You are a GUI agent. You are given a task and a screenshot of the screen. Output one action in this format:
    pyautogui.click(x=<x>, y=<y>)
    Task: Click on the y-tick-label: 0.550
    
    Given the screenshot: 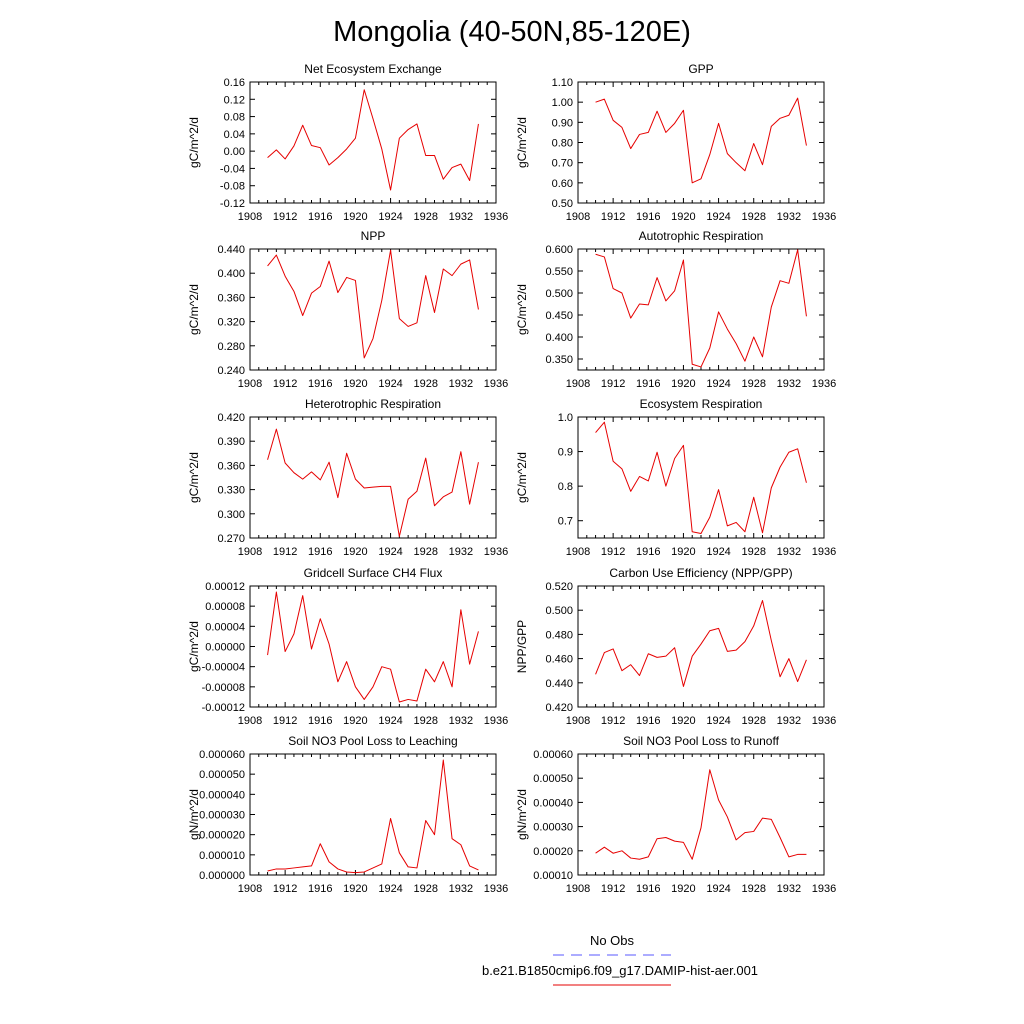 What is the action you would take?
    pyautogui.click(x=559, y=272)
    